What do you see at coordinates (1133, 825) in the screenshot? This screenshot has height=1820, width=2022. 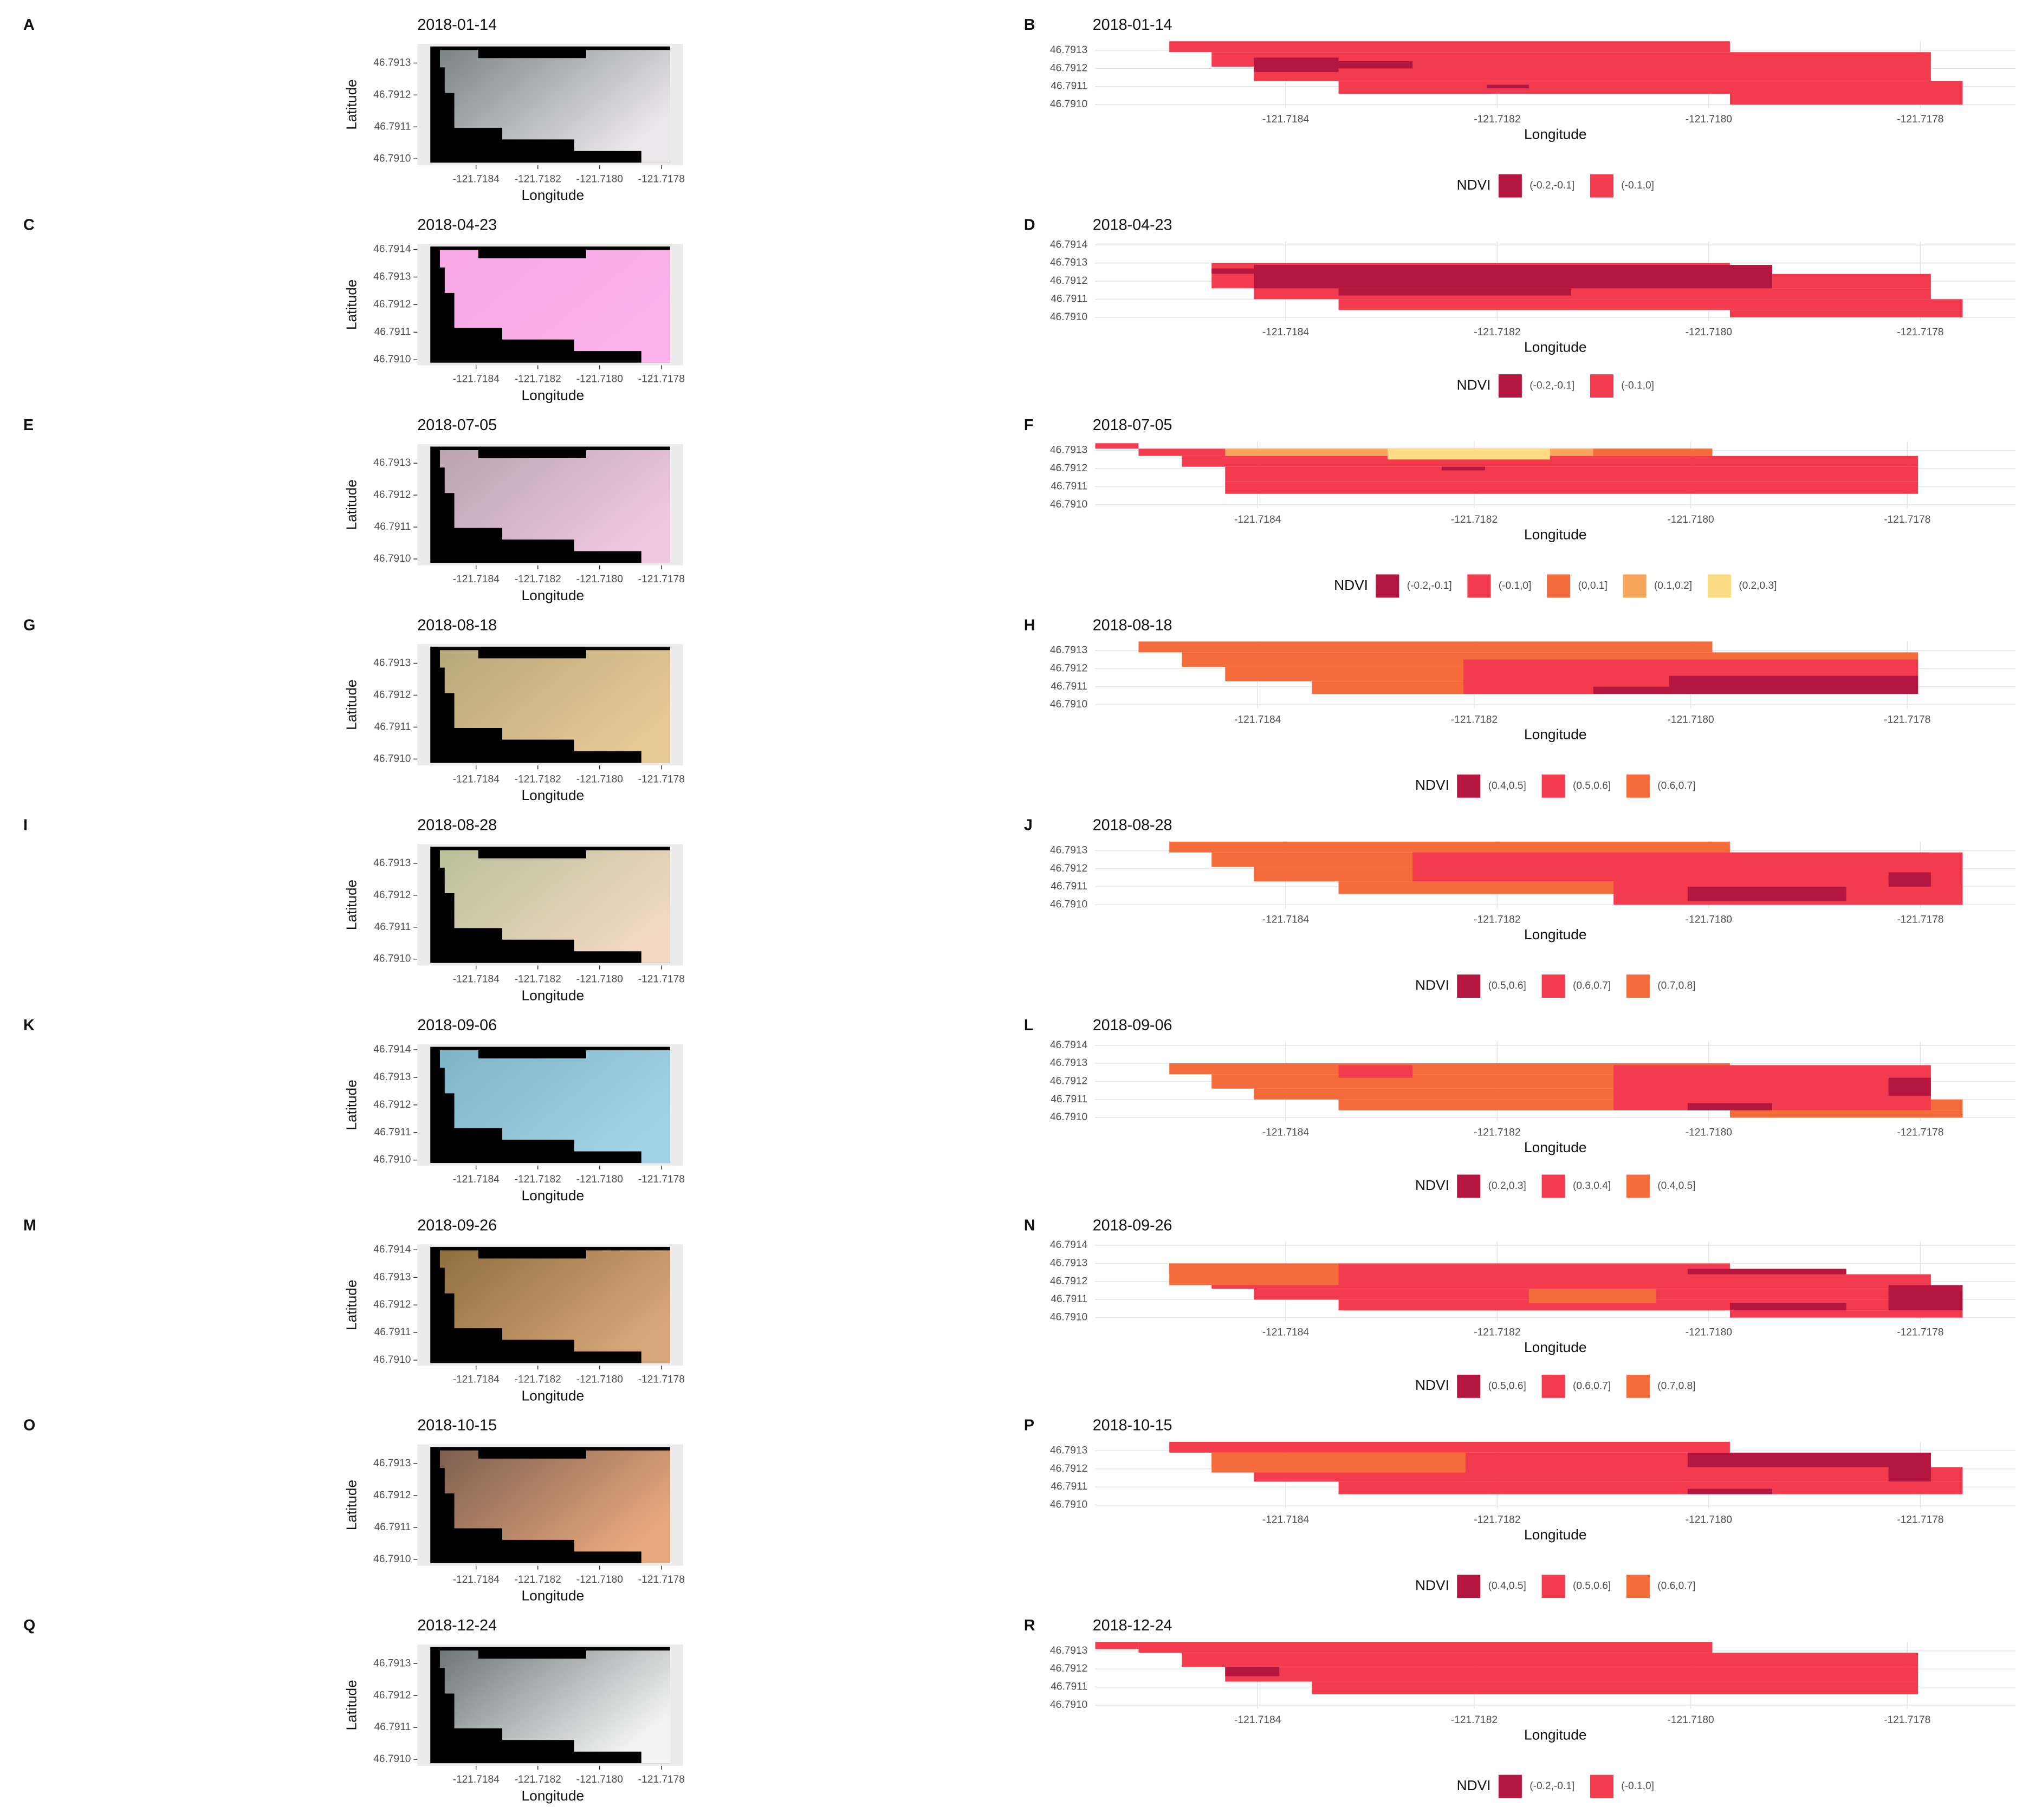 I see `panel-title: 2018-08-28` at bounding box center [1133, 825].